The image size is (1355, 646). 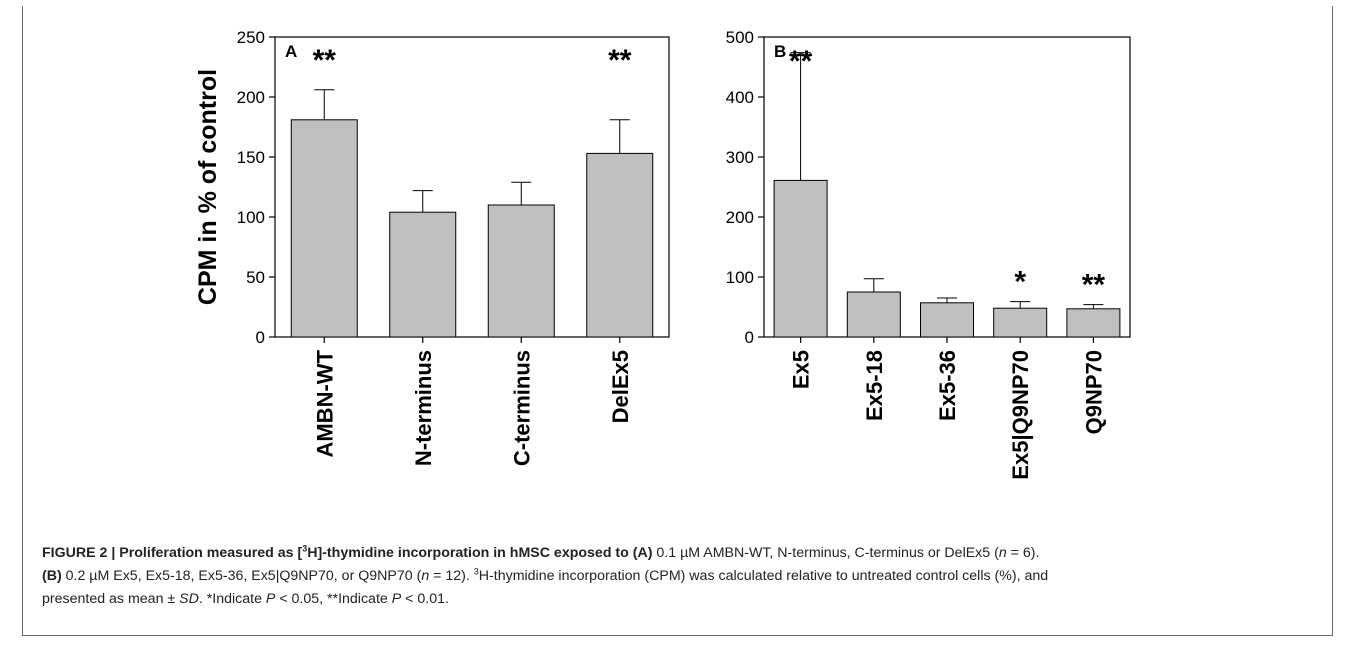 I want to click on bar-Ex5|Q9NP70, so click(x=1020, y=322).